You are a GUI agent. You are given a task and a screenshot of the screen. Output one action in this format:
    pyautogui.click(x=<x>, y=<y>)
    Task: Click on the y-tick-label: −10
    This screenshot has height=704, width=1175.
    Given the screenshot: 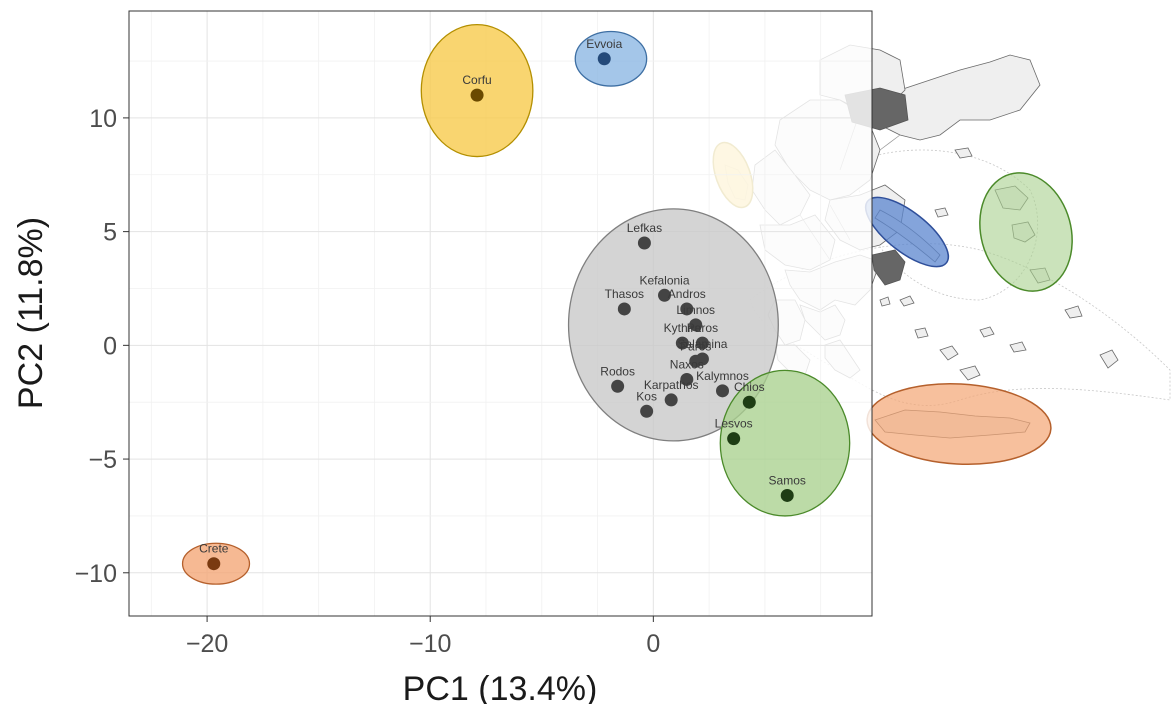 What is the action you would take?
    pyautogui.click(x=96, y=574)
    